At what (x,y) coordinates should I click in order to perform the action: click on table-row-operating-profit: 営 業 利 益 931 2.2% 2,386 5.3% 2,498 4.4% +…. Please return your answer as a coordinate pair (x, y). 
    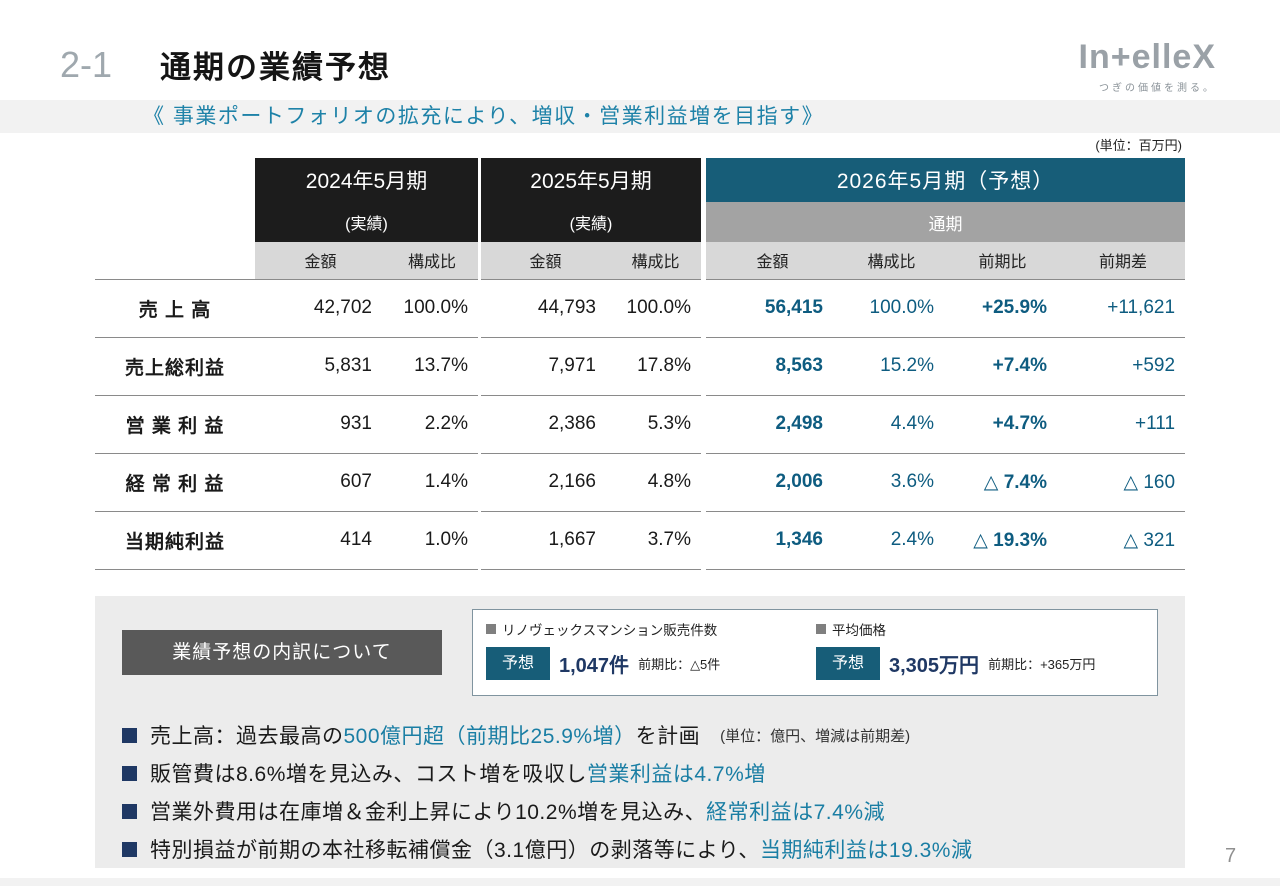
    Looking at the image, I should click on (640, 424).